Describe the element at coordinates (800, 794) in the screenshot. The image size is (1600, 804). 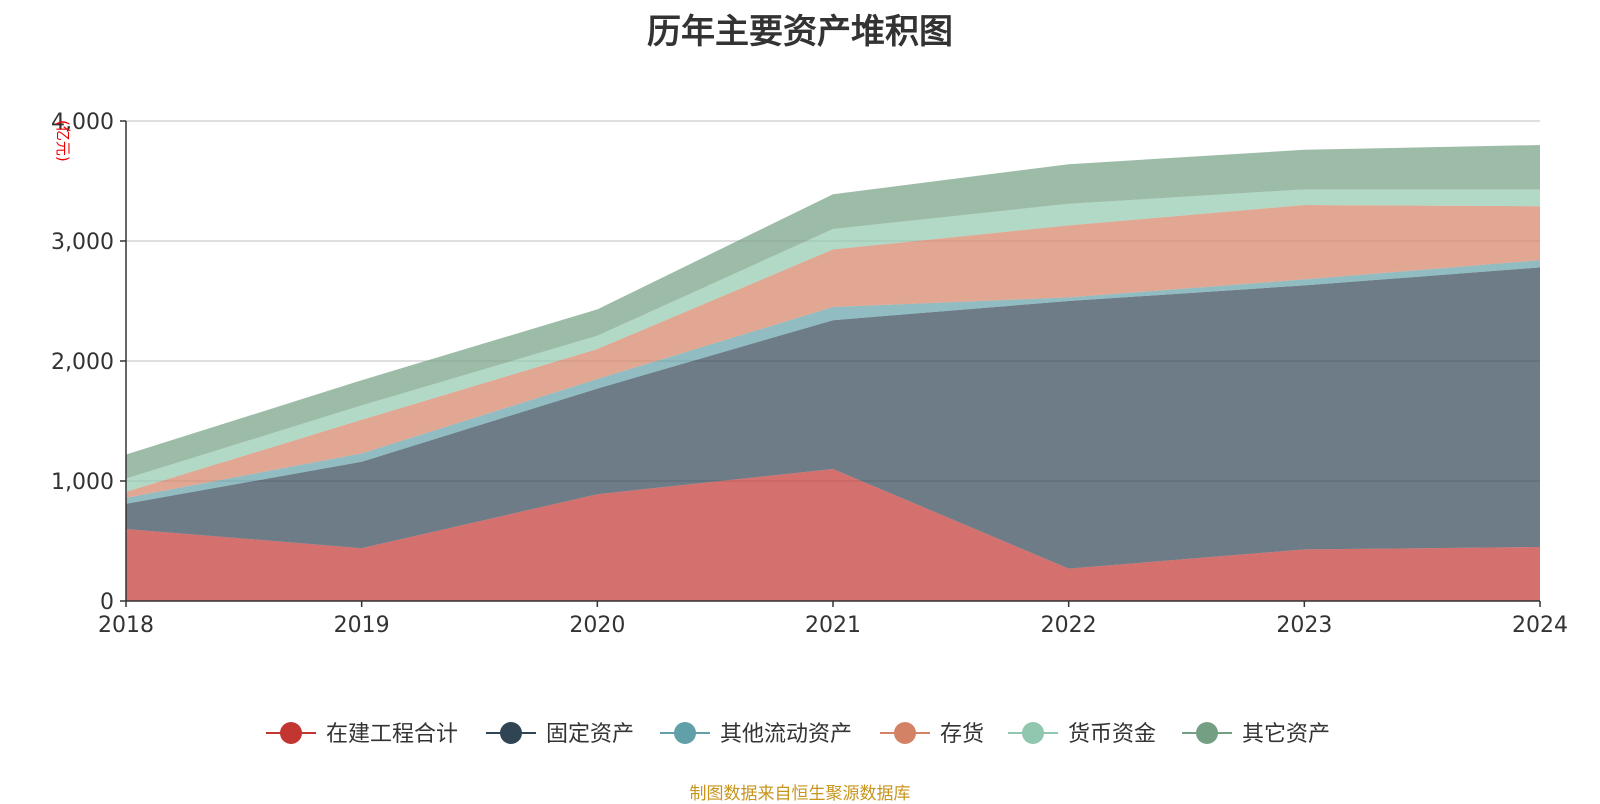
I see `source-note: 制图数据来自恒生聚源数据库` at that location.